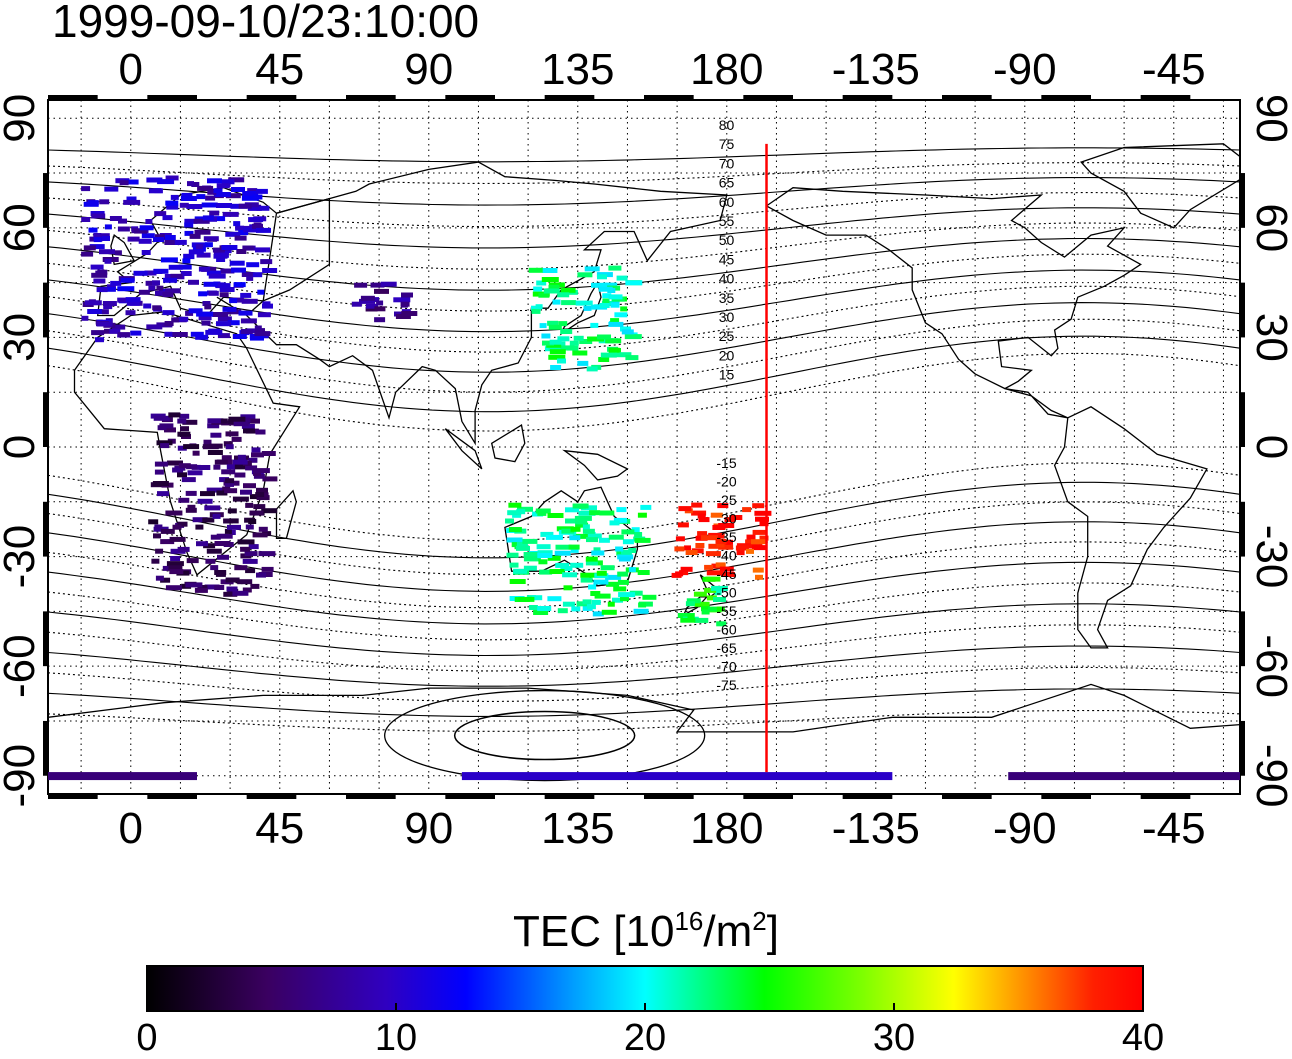 This screenshot has height=1059, width=1292. What do you see at coordinates (726, 519) in the screenshot?
I see `contour-label: -30` at bounding box center [726, 519].